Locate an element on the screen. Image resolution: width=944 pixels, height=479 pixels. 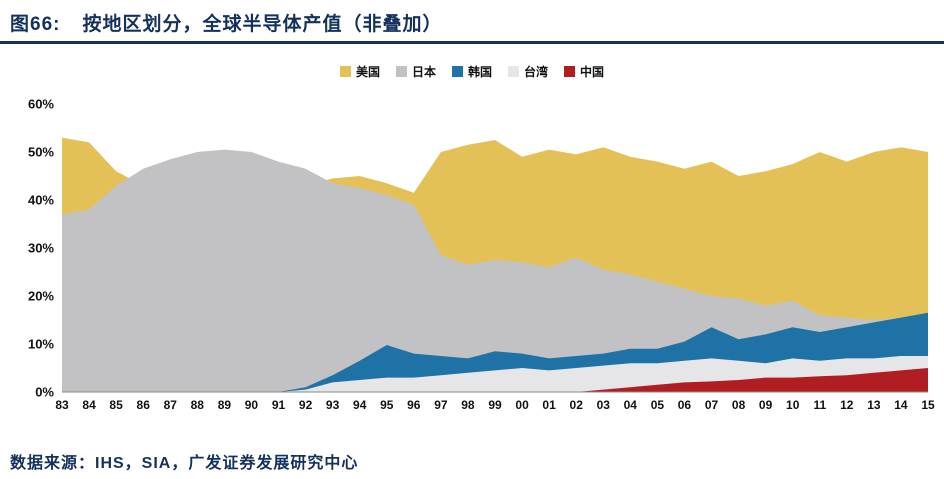
figure-header: 图66: 按地区划分，全球半导体产值（非叠加） is located at coordinates (472, 22).